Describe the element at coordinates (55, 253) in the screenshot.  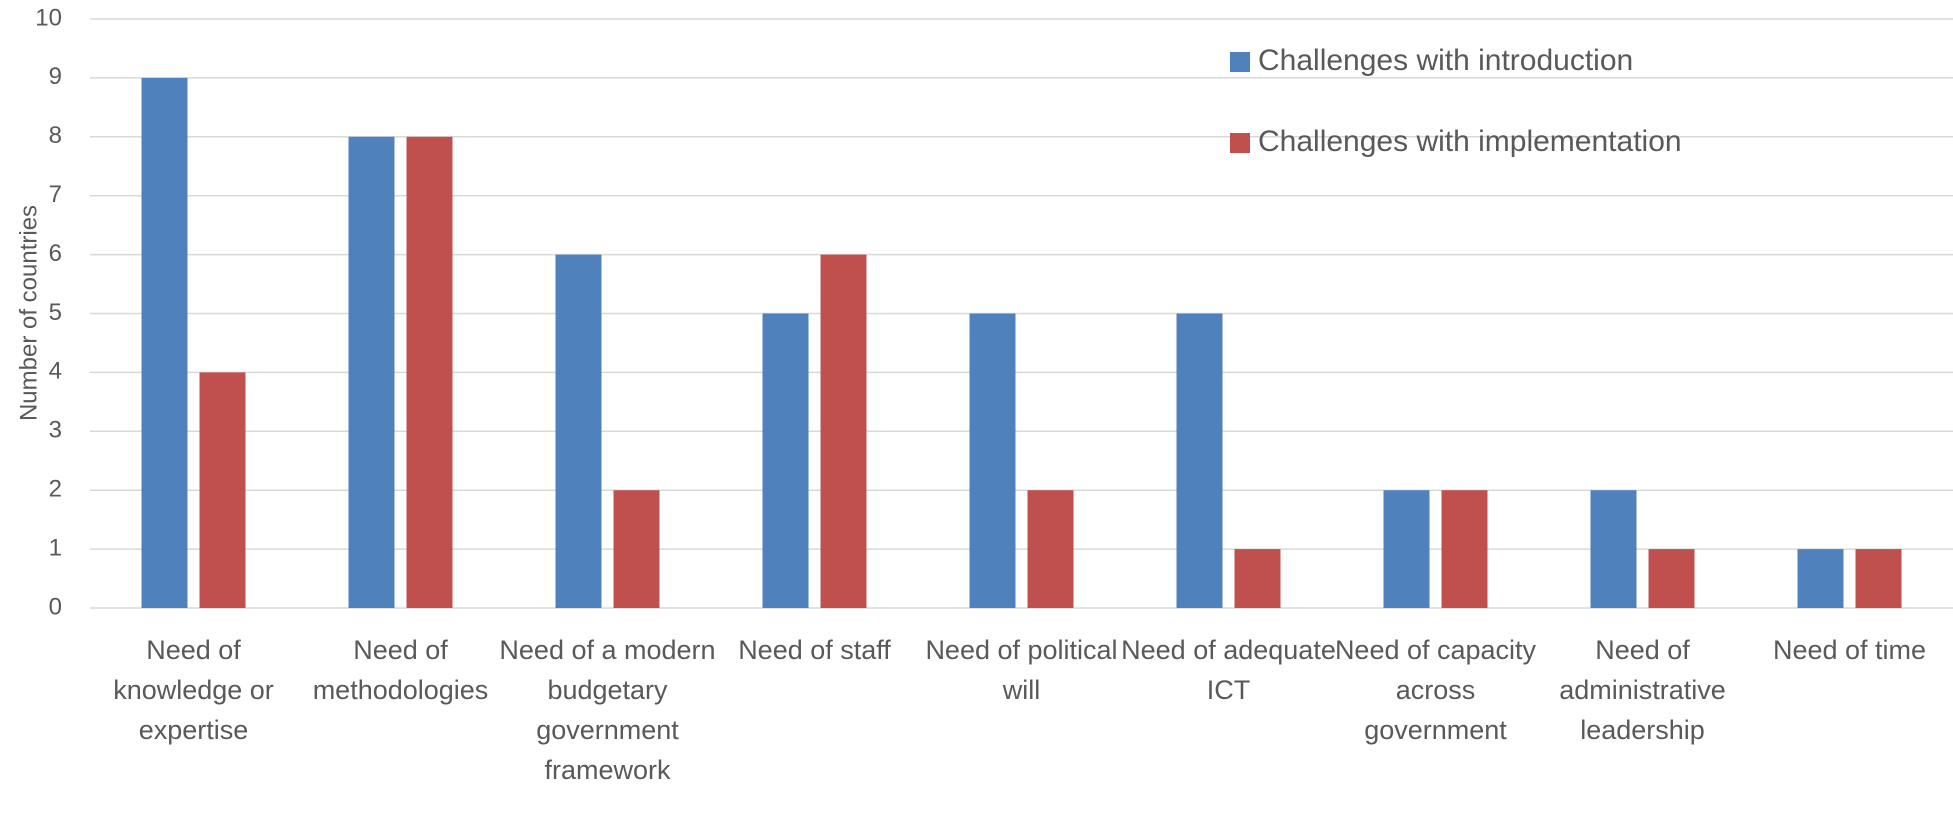
I see `y-tick-label: 6` at that location.